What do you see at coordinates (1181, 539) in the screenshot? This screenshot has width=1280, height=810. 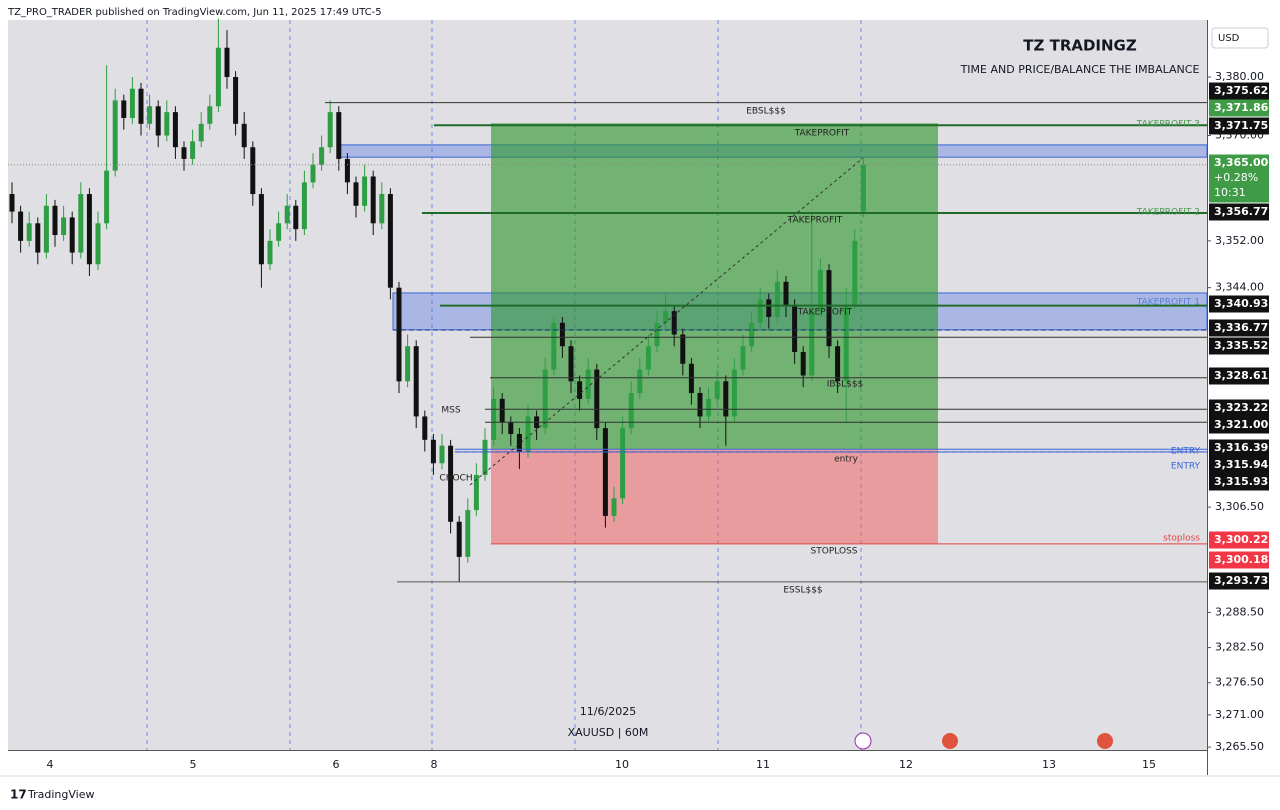 I see `annotation: stoploss` at bounding box center [1181, 539].